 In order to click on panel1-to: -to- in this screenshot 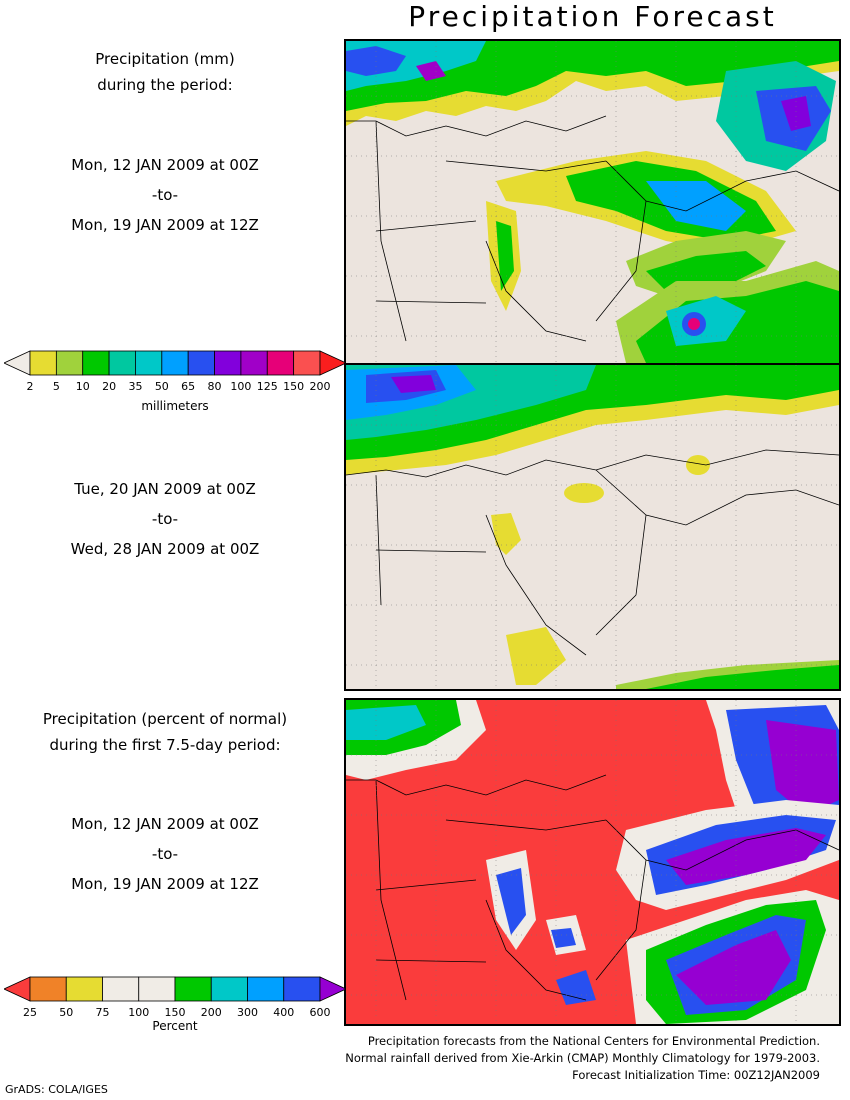, I will do `click(165, 195)`.